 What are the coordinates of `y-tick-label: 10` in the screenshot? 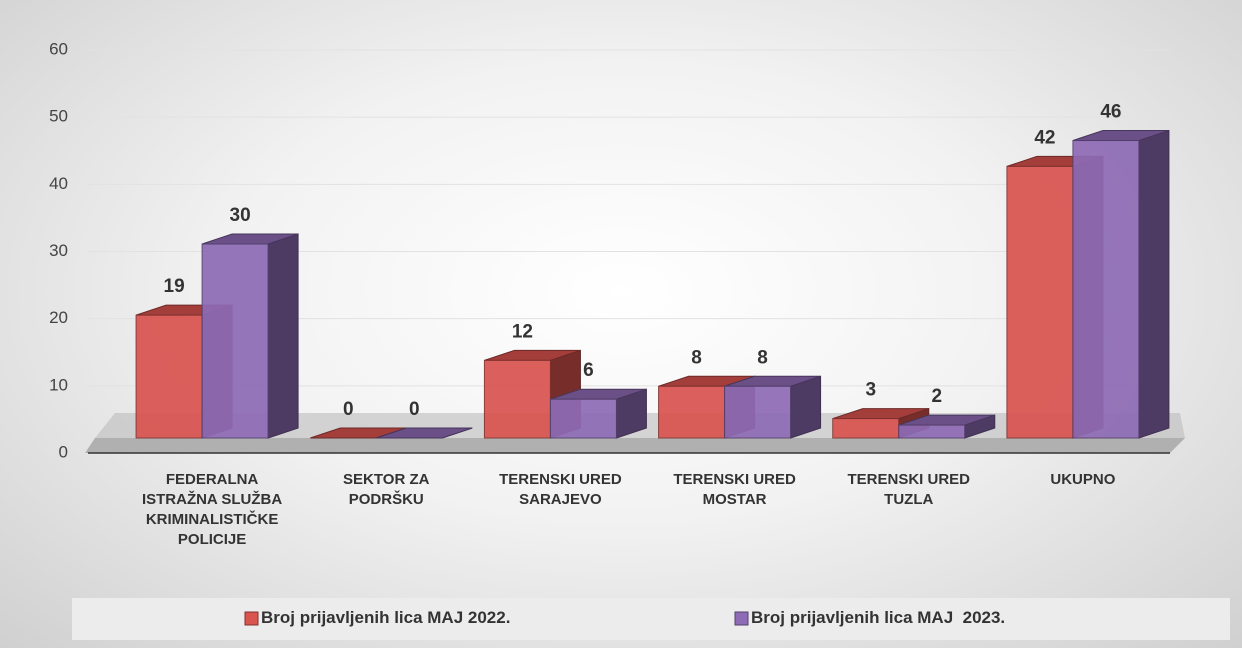 It's located at (58, 384).